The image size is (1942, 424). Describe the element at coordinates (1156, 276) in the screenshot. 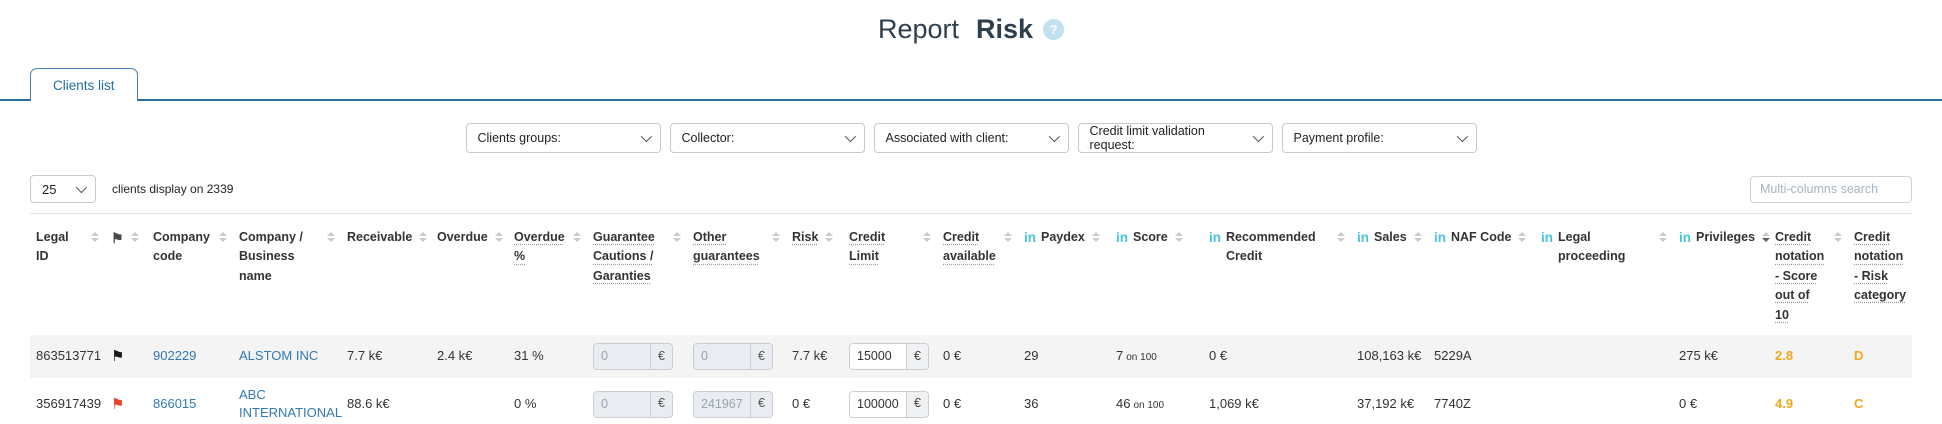

I see `col-score: in Score` at that location.